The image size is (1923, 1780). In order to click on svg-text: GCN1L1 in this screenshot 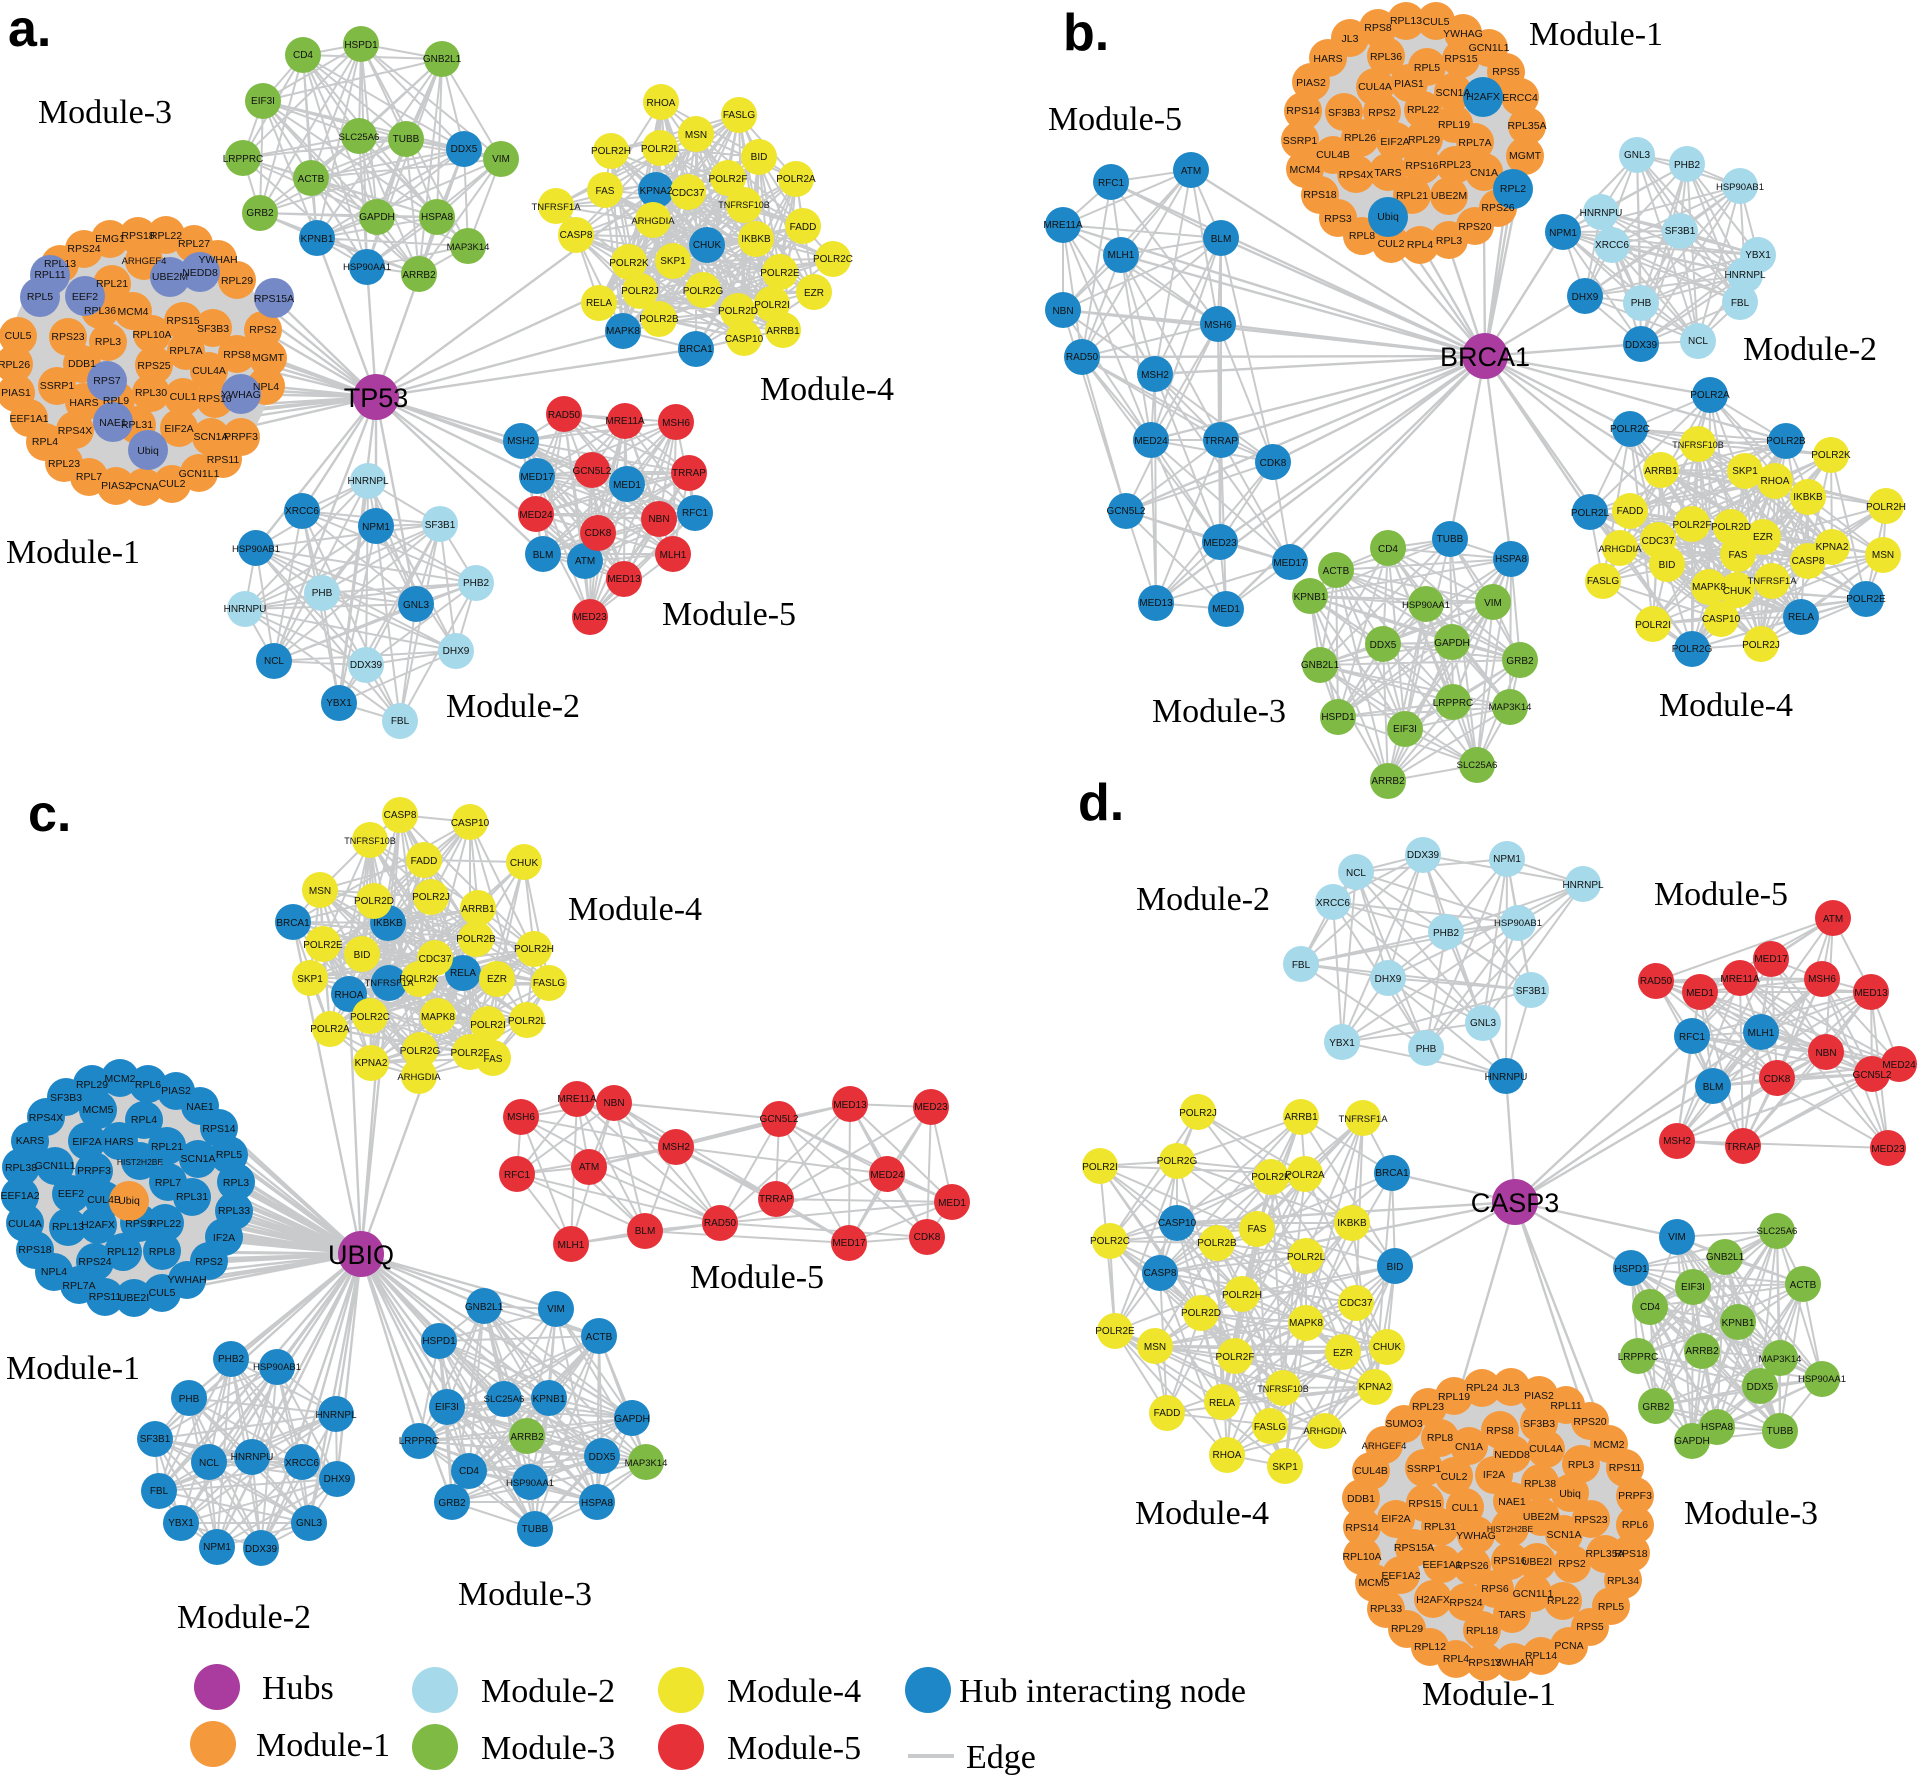, I will do `click(1489, 48)`.